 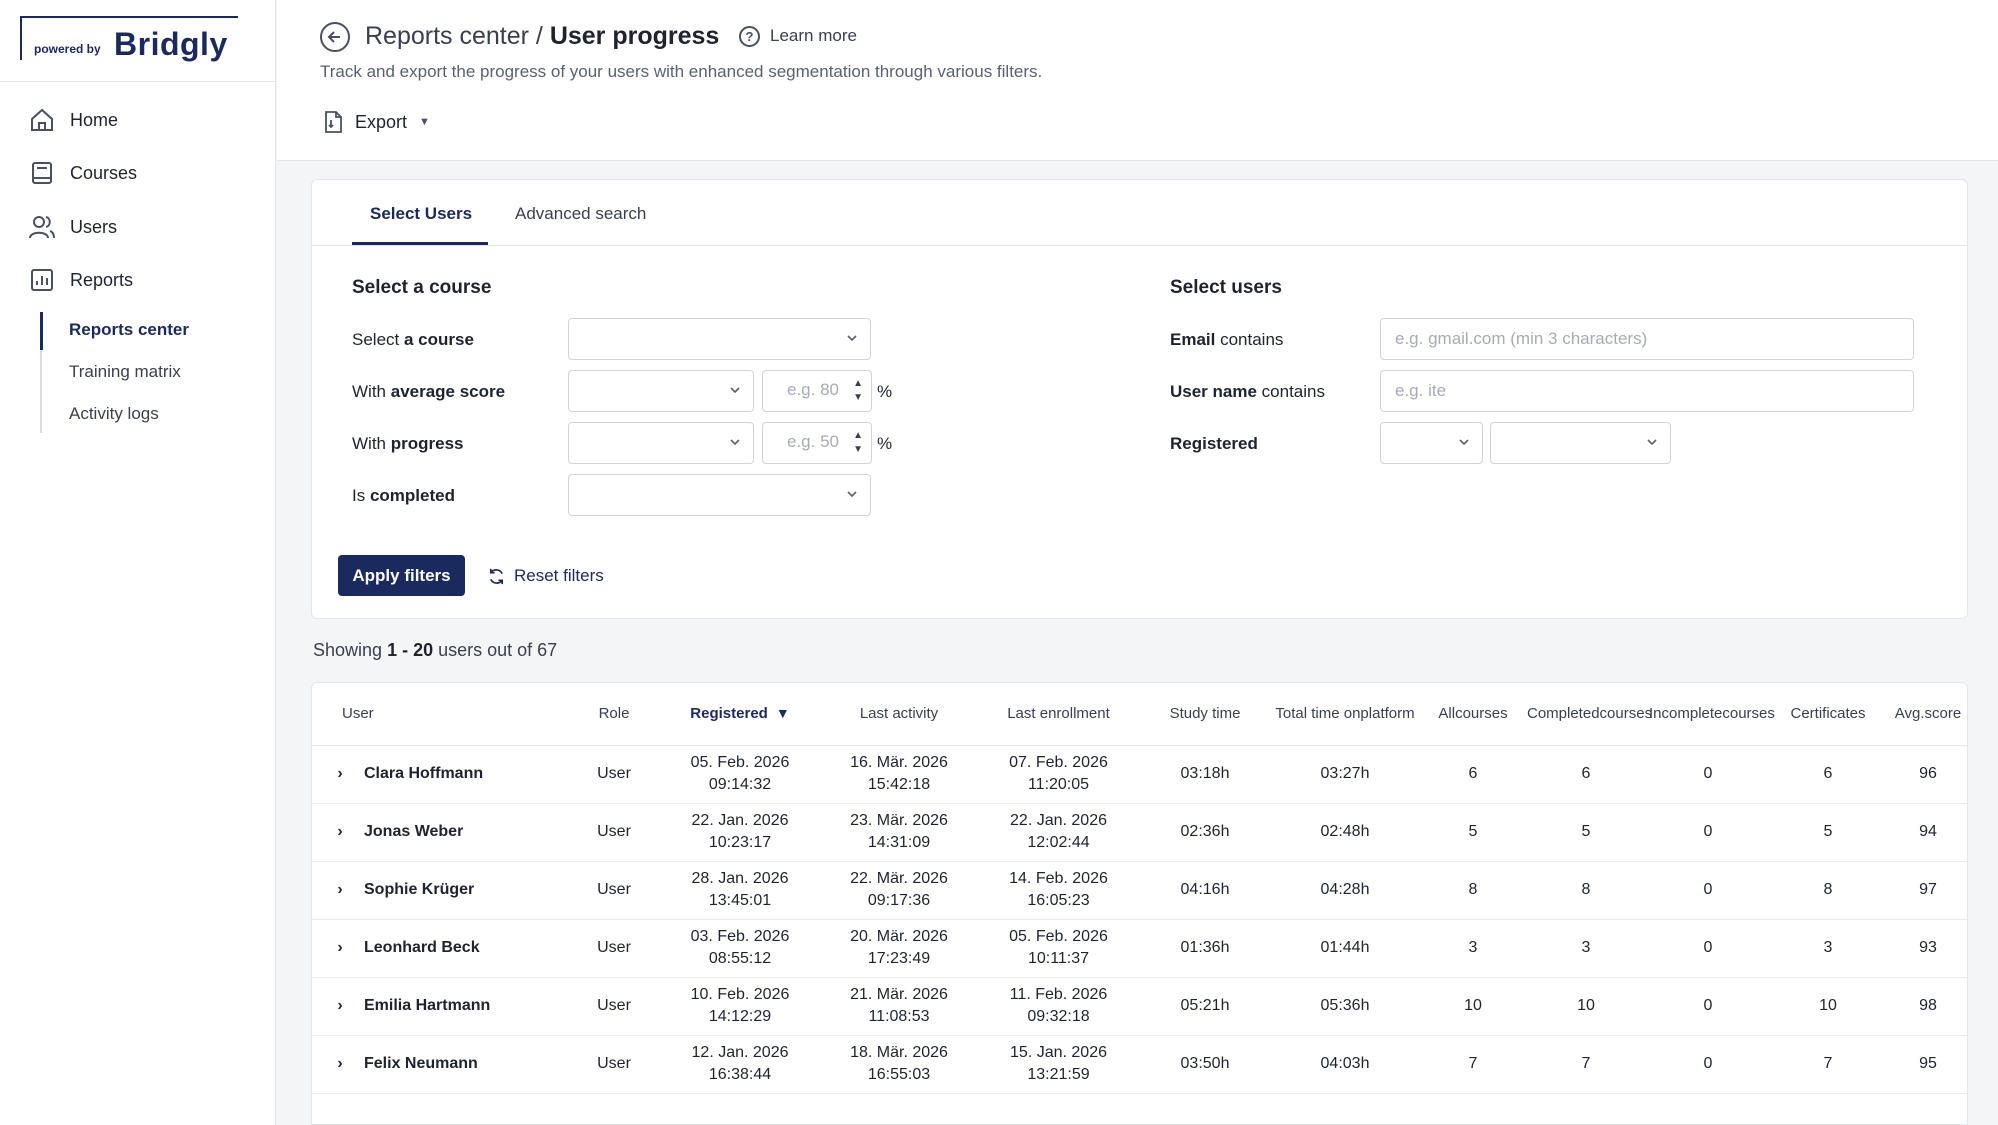 What do you see at coordinates (804, 442) in the screenshot?
I see `progress-field` at bounding box center [804, 442].